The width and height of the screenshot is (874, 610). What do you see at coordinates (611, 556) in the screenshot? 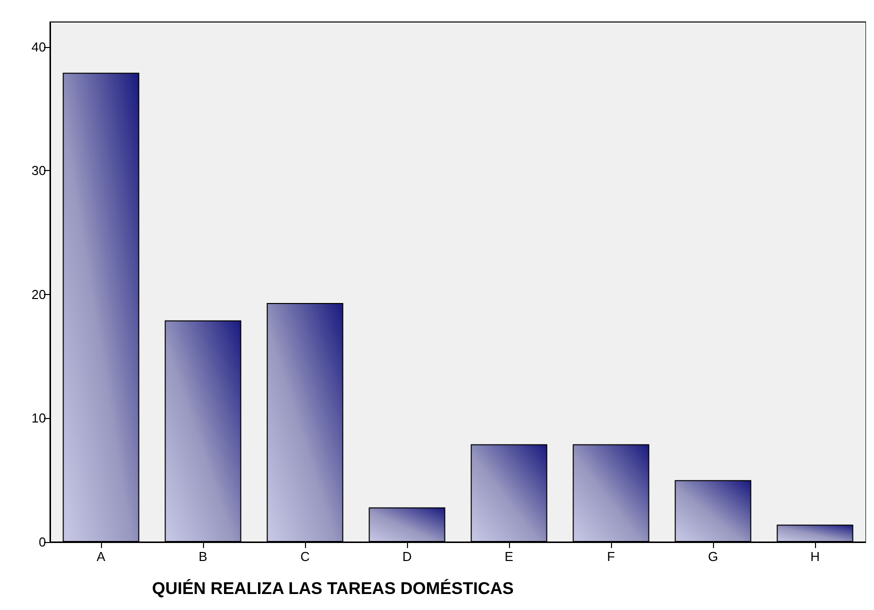
I see `x-tick-label: F` at bounding box center [611, 556].